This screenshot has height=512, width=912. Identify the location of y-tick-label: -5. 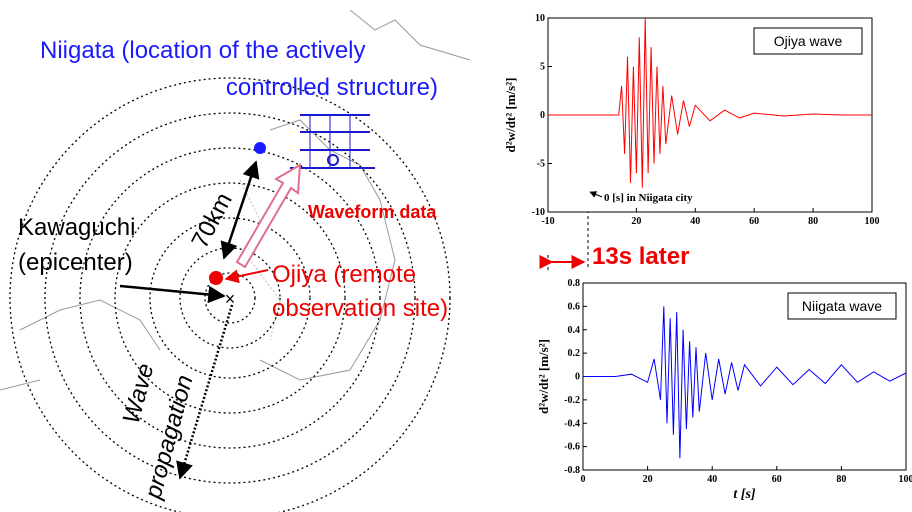
(541, 164).